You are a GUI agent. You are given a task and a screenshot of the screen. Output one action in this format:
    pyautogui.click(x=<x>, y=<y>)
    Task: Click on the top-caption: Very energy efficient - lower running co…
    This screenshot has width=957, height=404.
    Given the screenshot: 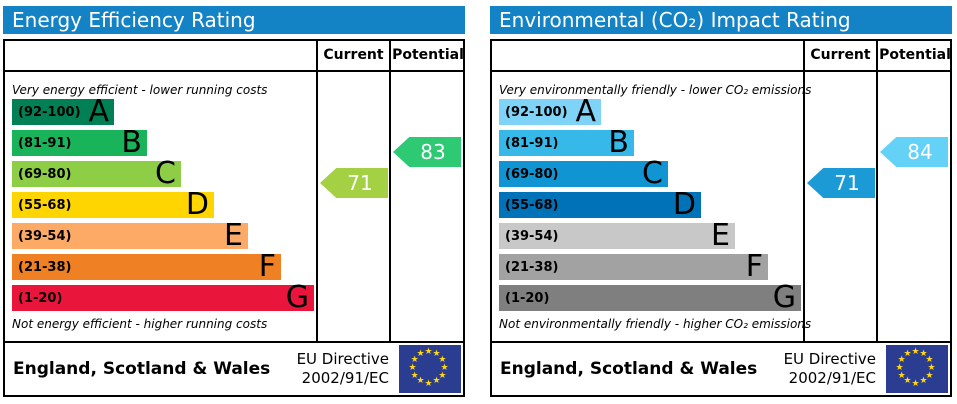 What is the action you would take?
    pyautogui.click(x=140, y=90)
    